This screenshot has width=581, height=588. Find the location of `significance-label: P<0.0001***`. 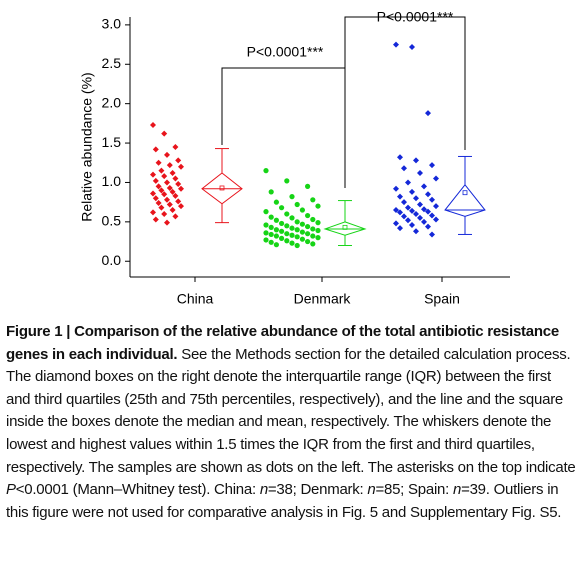

significance-label: P<0.0001*** is located at coordinates (415, 17).